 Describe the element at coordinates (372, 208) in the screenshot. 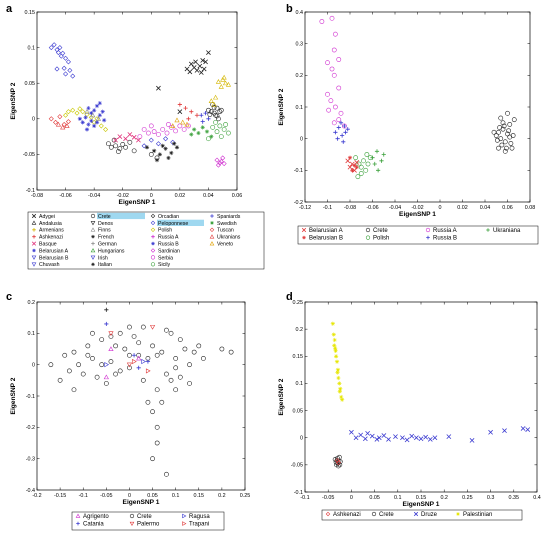

I see `x-tick-label: -0.06` at that location.